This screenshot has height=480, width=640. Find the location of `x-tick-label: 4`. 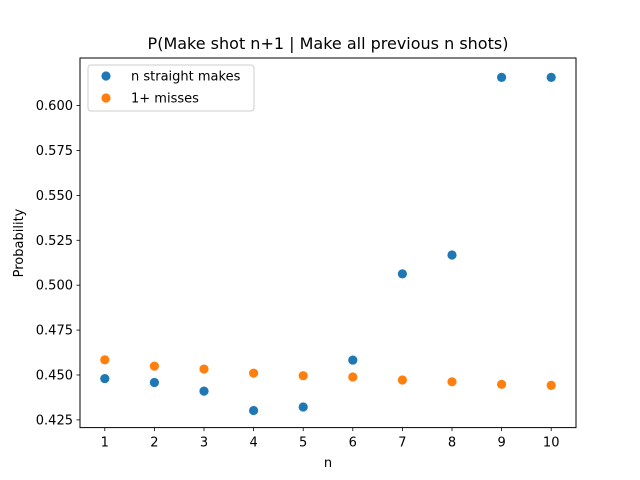

x-tick-label: 4 is located at coordinates (253, 443).